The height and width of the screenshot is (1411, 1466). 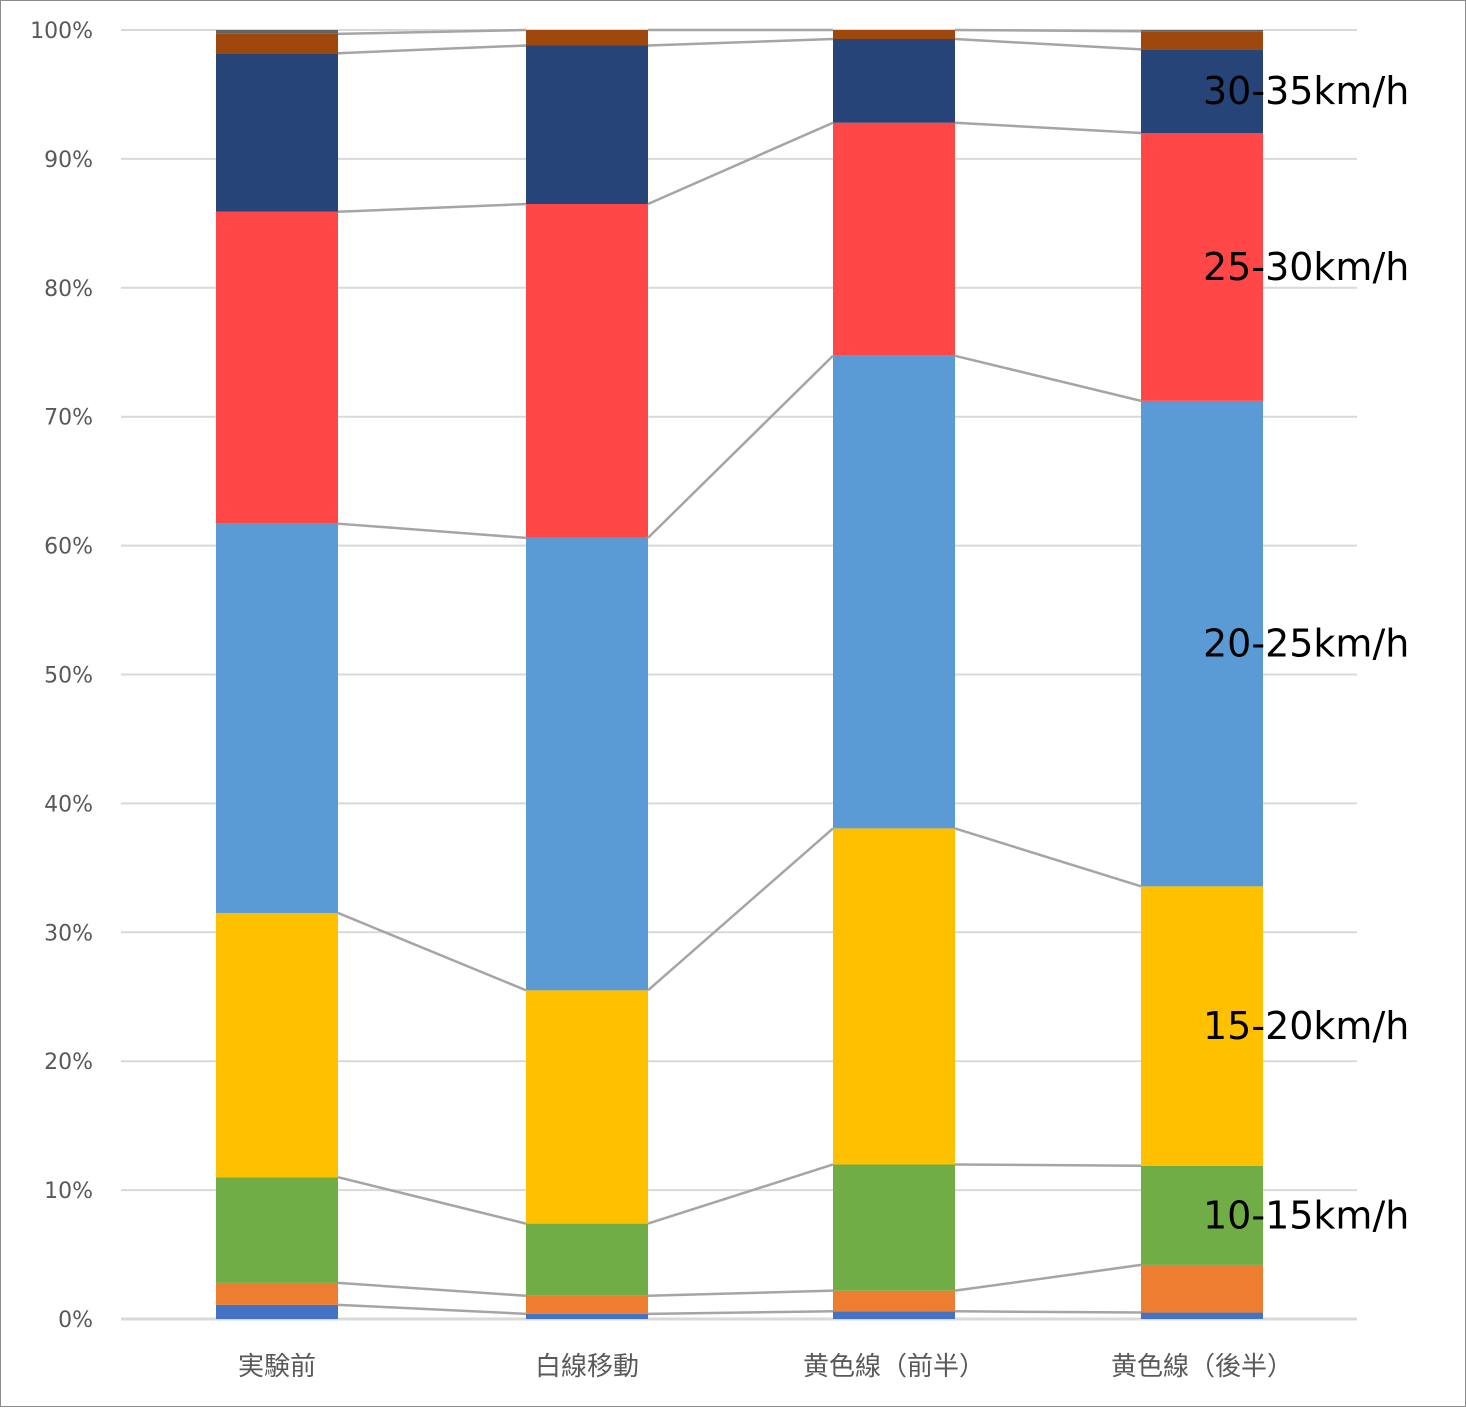 I want to click on x-category-label: 黄色線（後半）, so click(x=1202, y=1367).